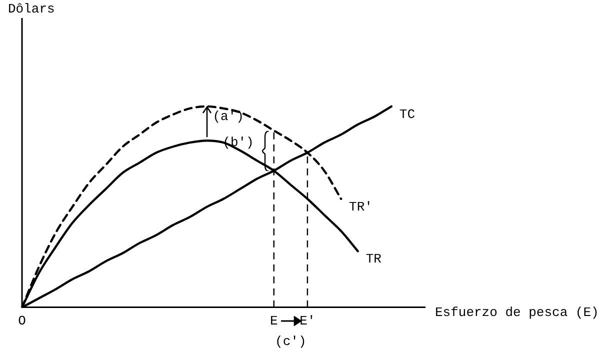  What do you see at coordinates (407, 114) in the screenshot?
I see `series-label: TC` at bounding box center [407, 114].